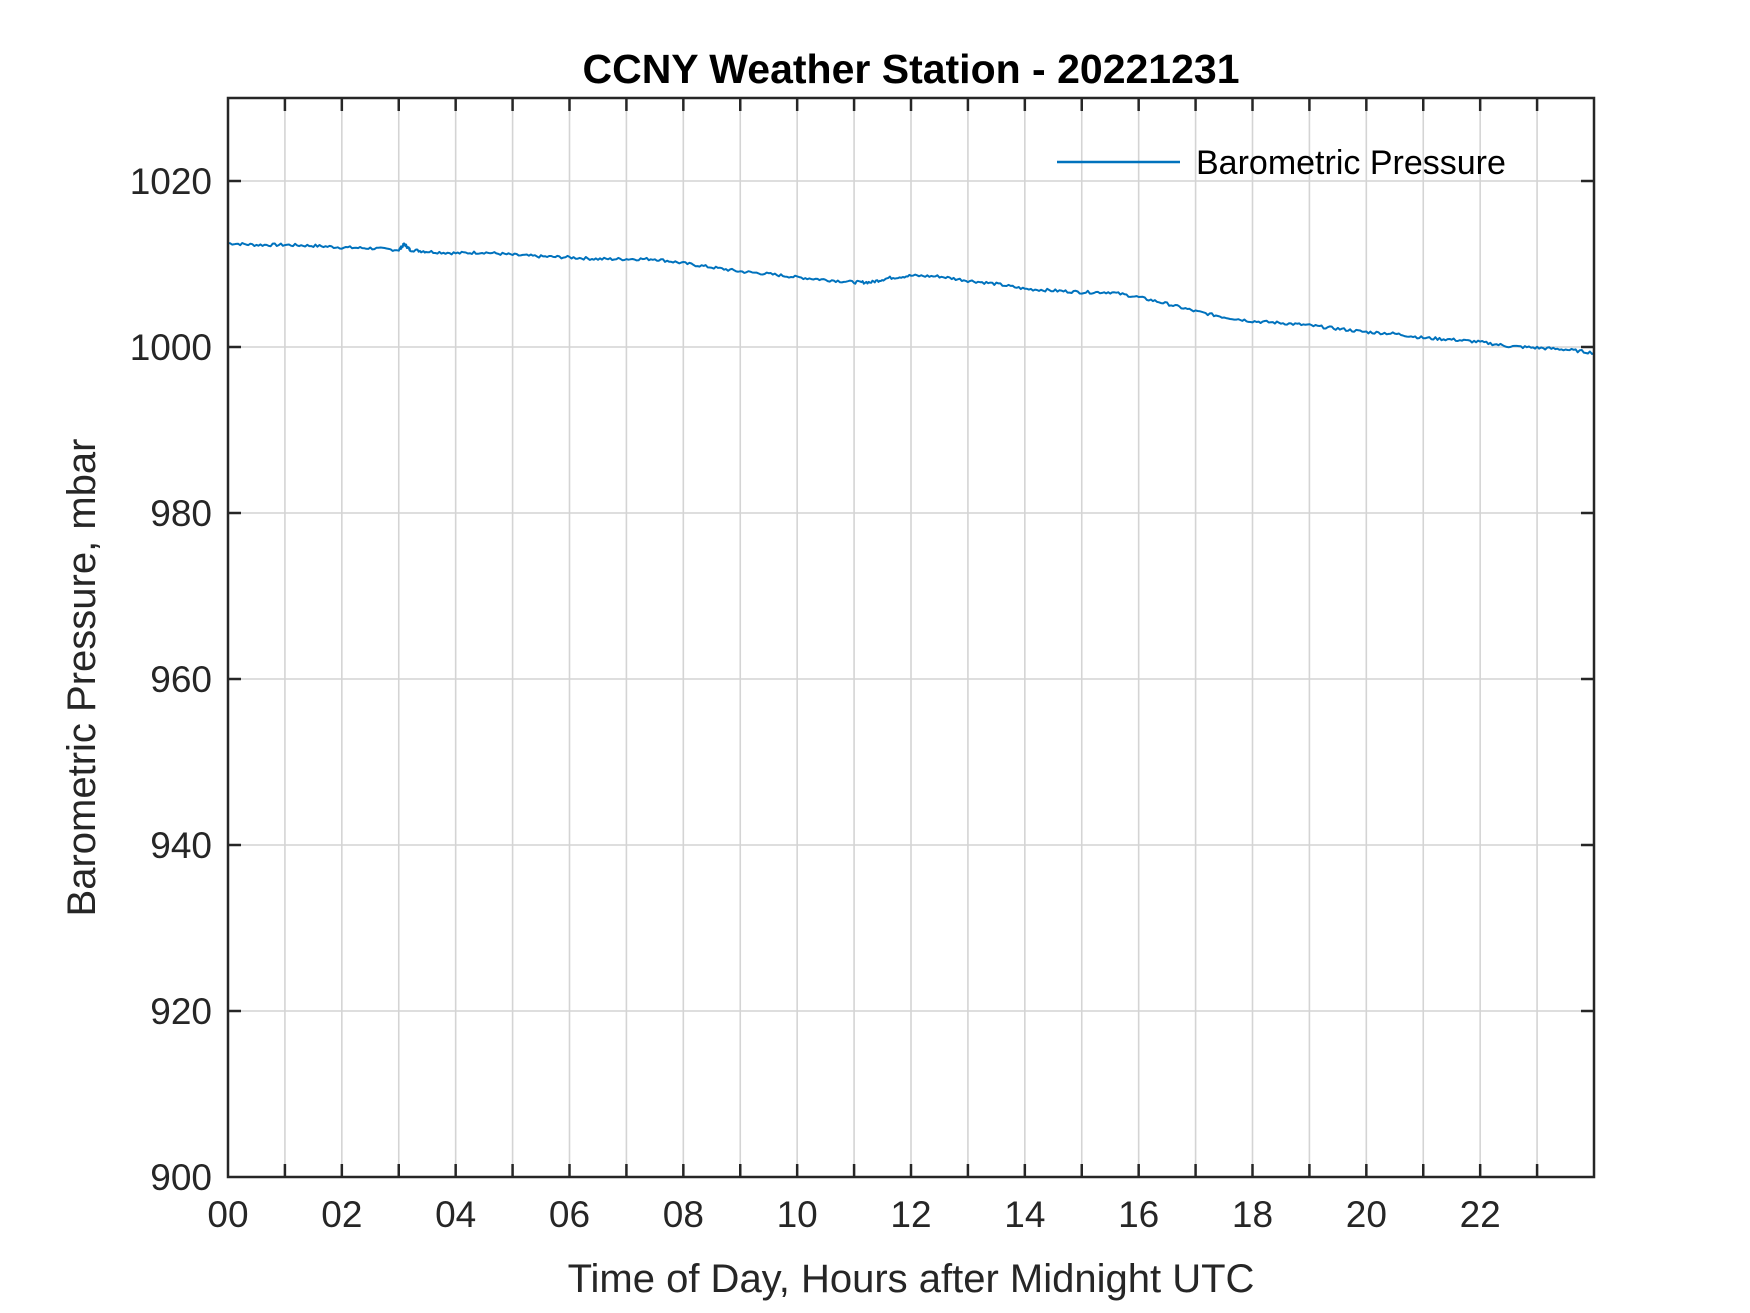 This screenshot has height=1313, width=1750. What do you see at coordinates (853, 1214) in the screenshot?
I see `x-axis-tick-labels: 00 02 04 06 08 10 12 14 16 18 20 22` at bounding box center [853, 1214].